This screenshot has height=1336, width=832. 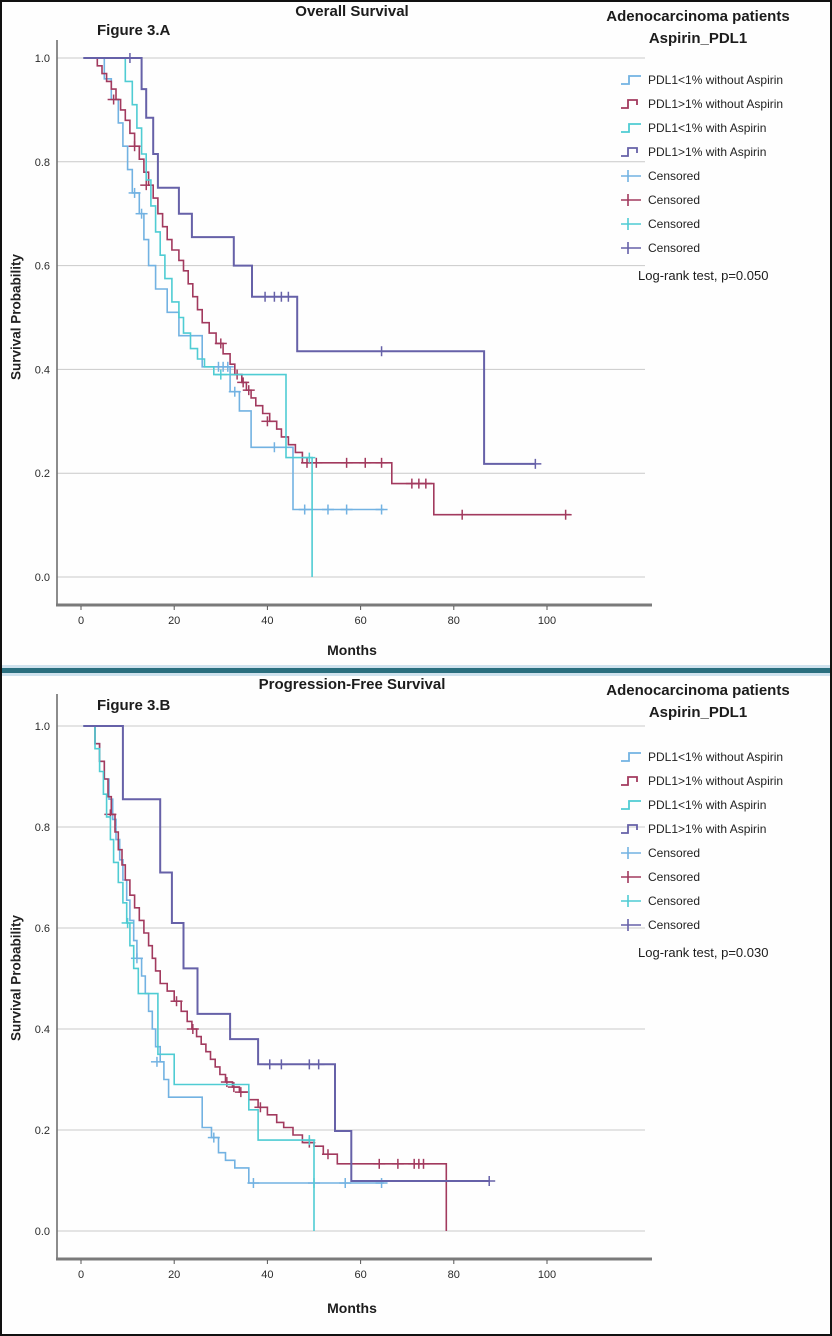 What do you see at coordinates (352, 11) in the screenshot?
I see `chart-title-overall-survival: Overall Survival` at bounding box center [352, 11].